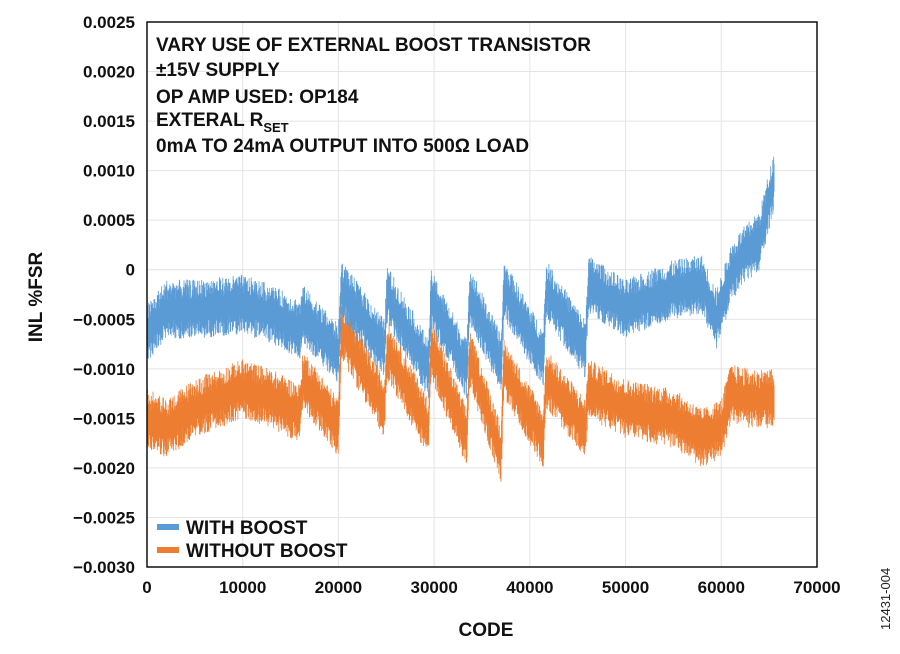  Describe the element at coordinates (625, 587) in the screenshot. I see `x-tick-label: 50000` at that location.